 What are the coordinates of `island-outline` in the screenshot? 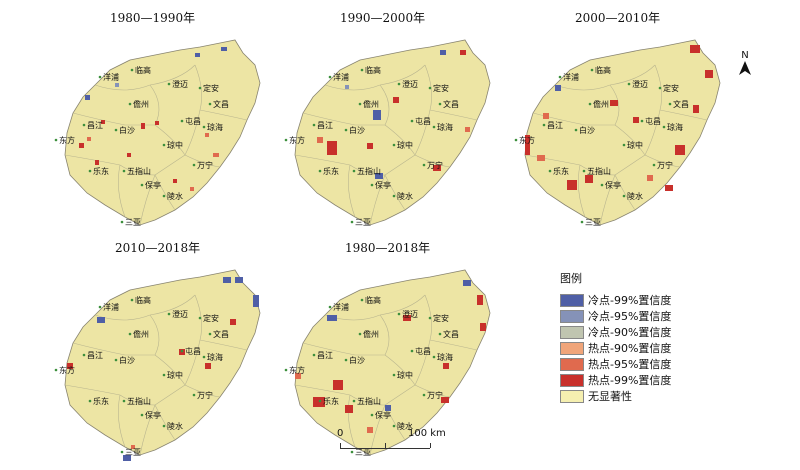 It's located at (162, 132).